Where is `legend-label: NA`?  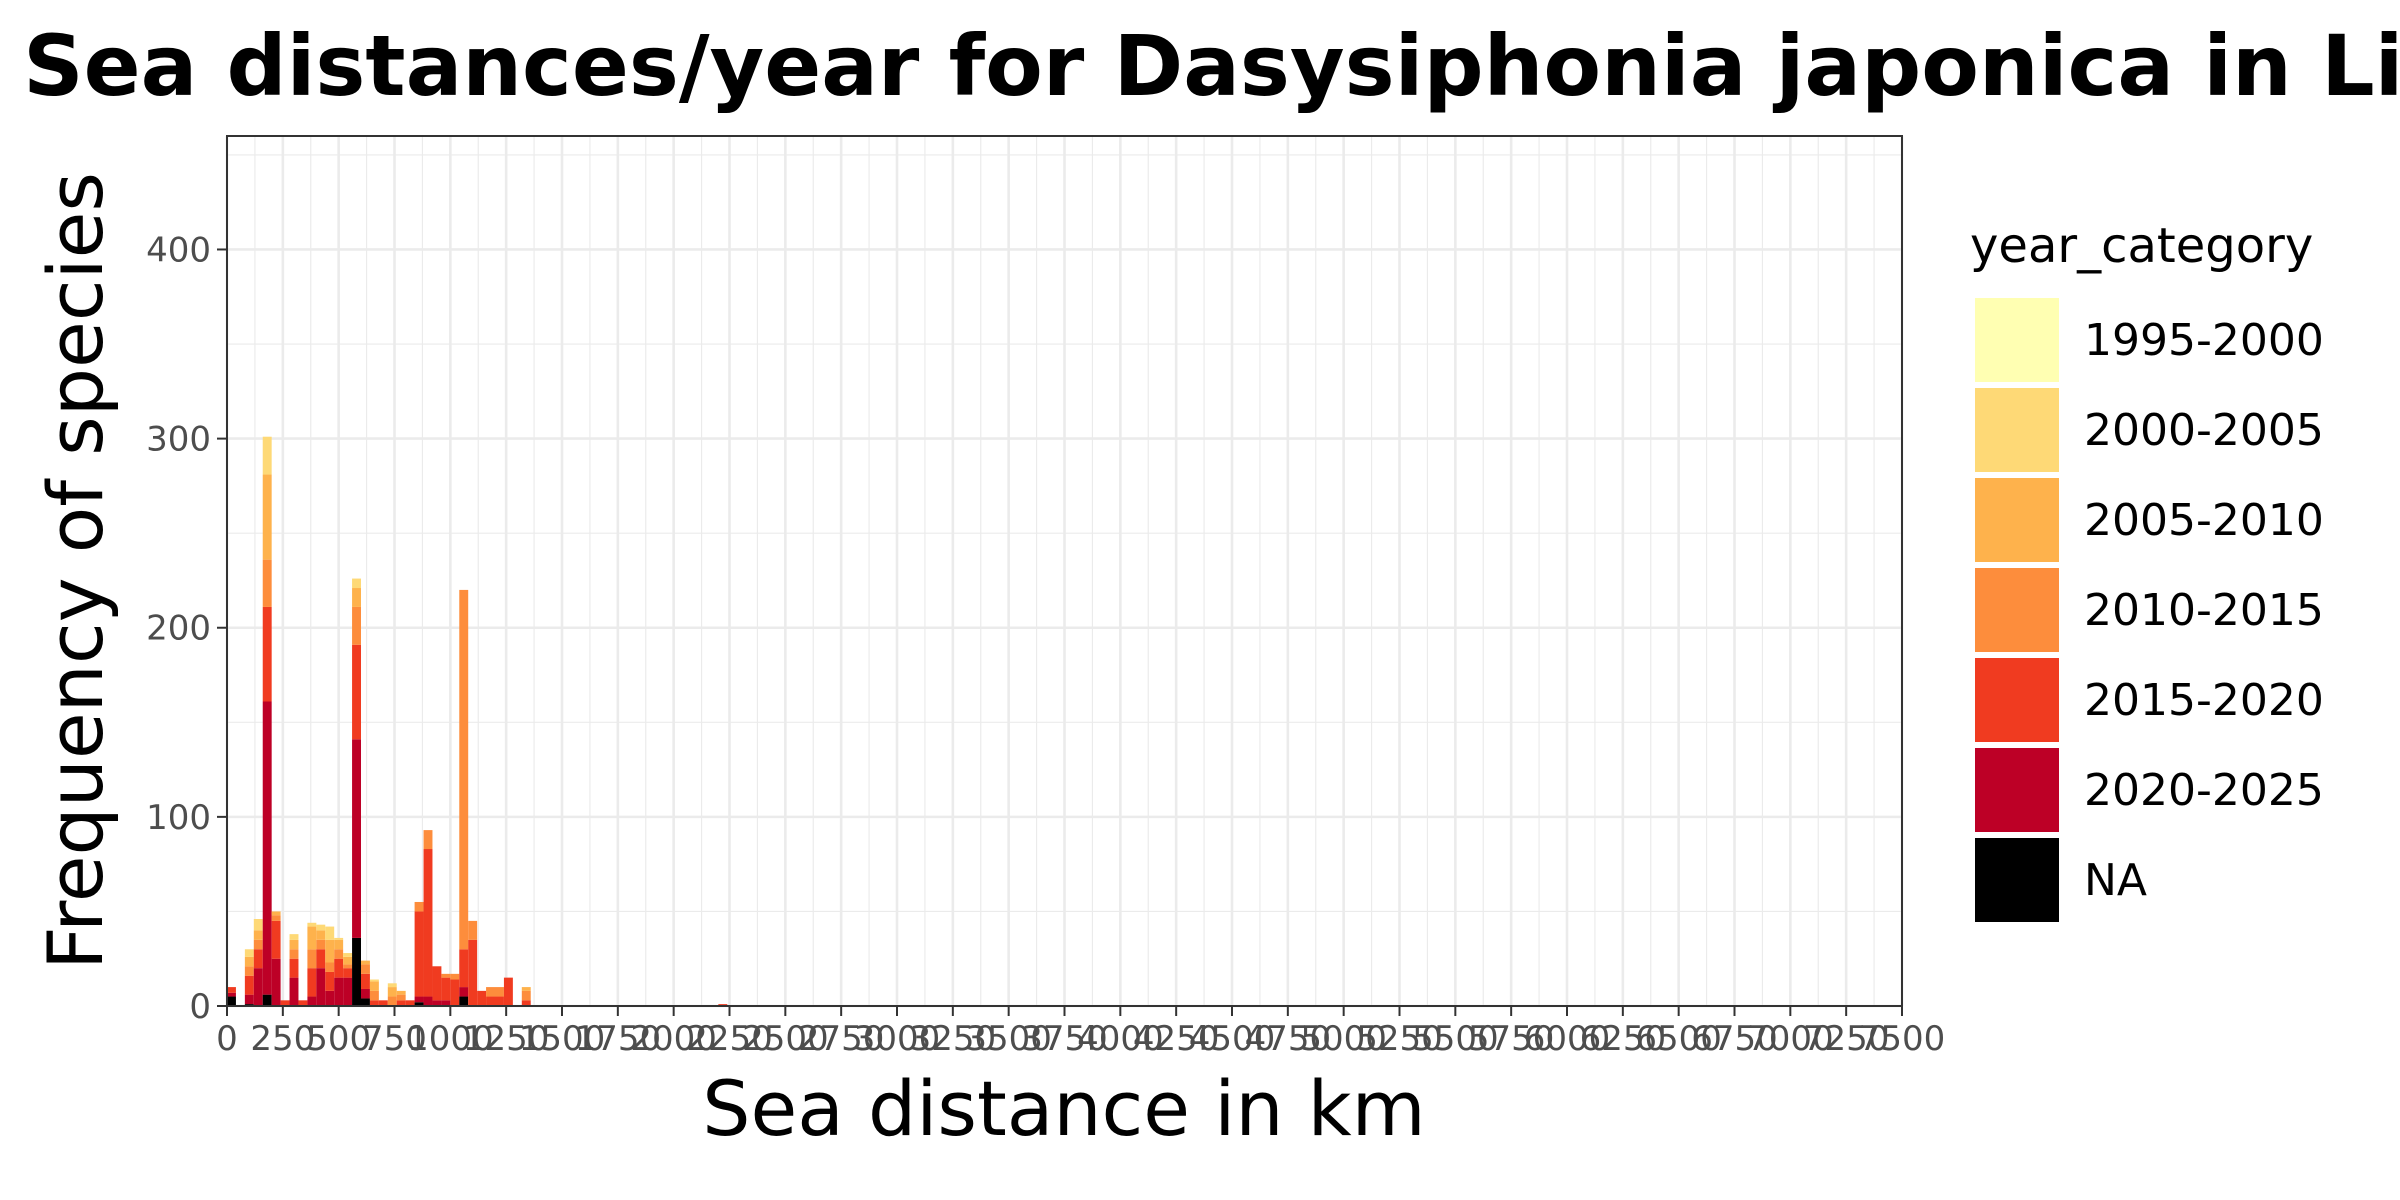 legend-label: NA is located at coordinates (2115, 880).